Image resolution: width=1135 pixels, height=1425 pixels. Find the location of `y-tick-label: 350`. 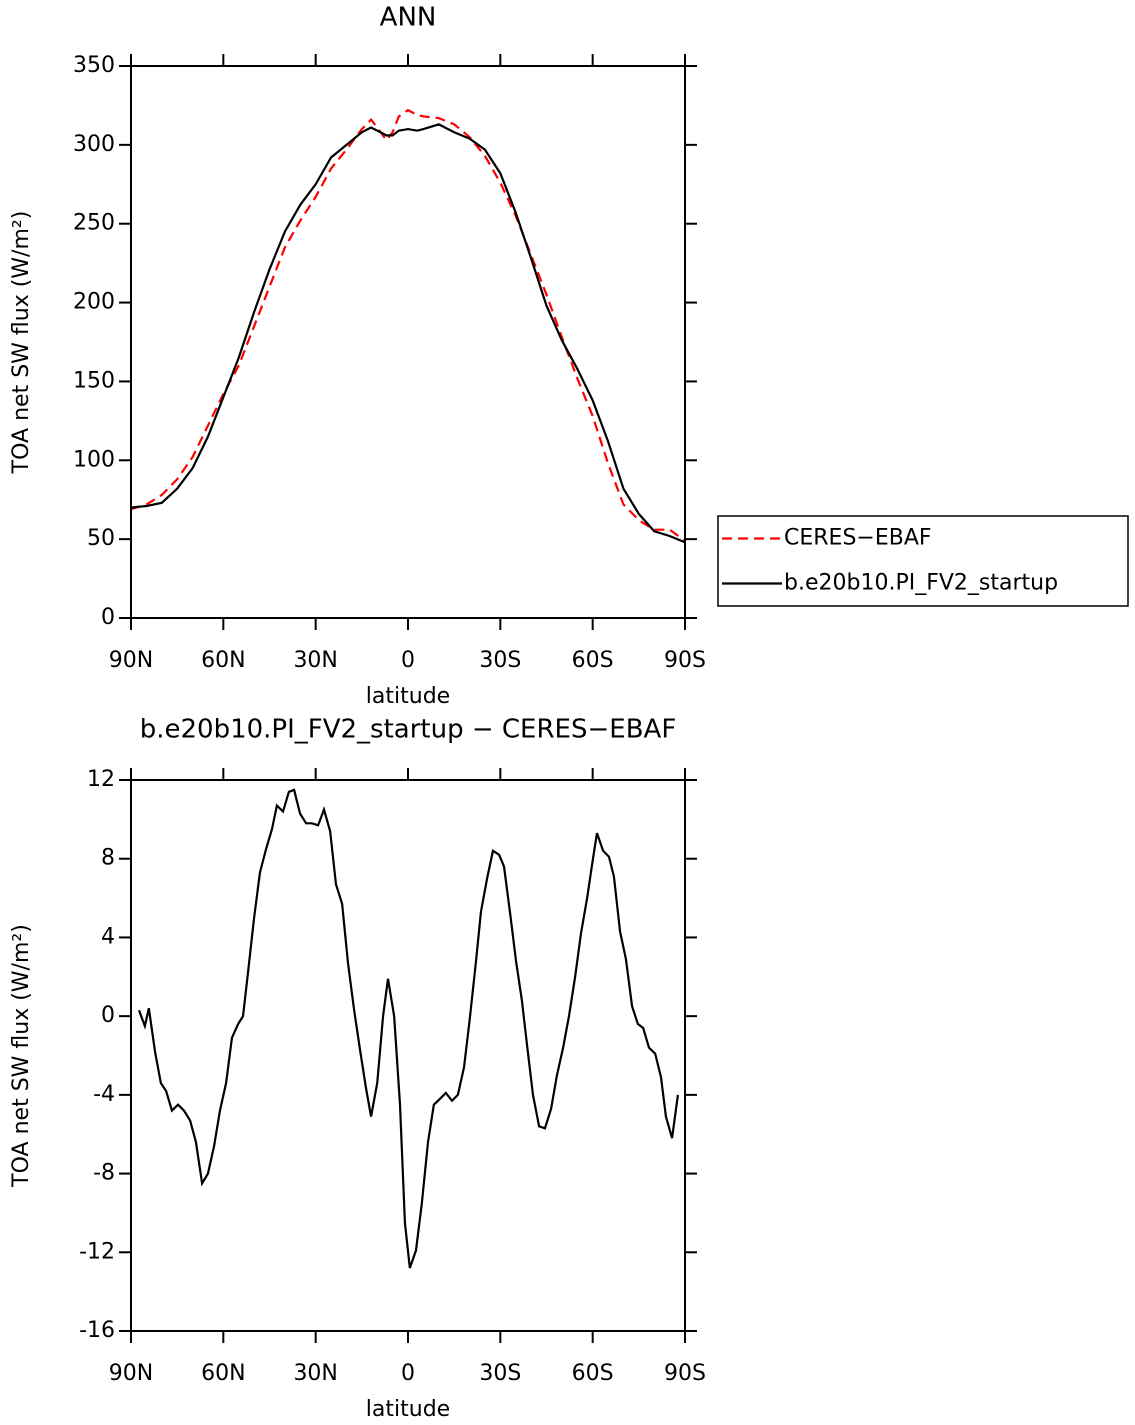

y-tick-label: 350 is located at coordinates (94, 65).